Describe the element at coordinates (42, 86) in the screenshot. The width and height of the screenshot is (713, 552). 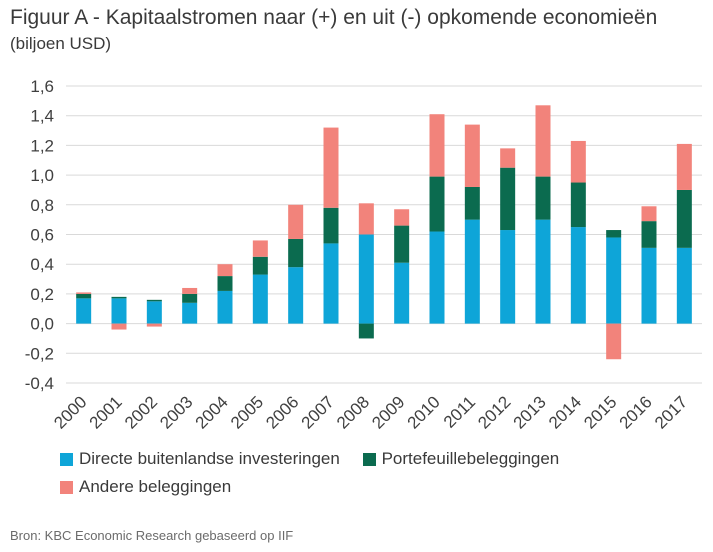
I see `y-tick-label: 1,6` at that location.